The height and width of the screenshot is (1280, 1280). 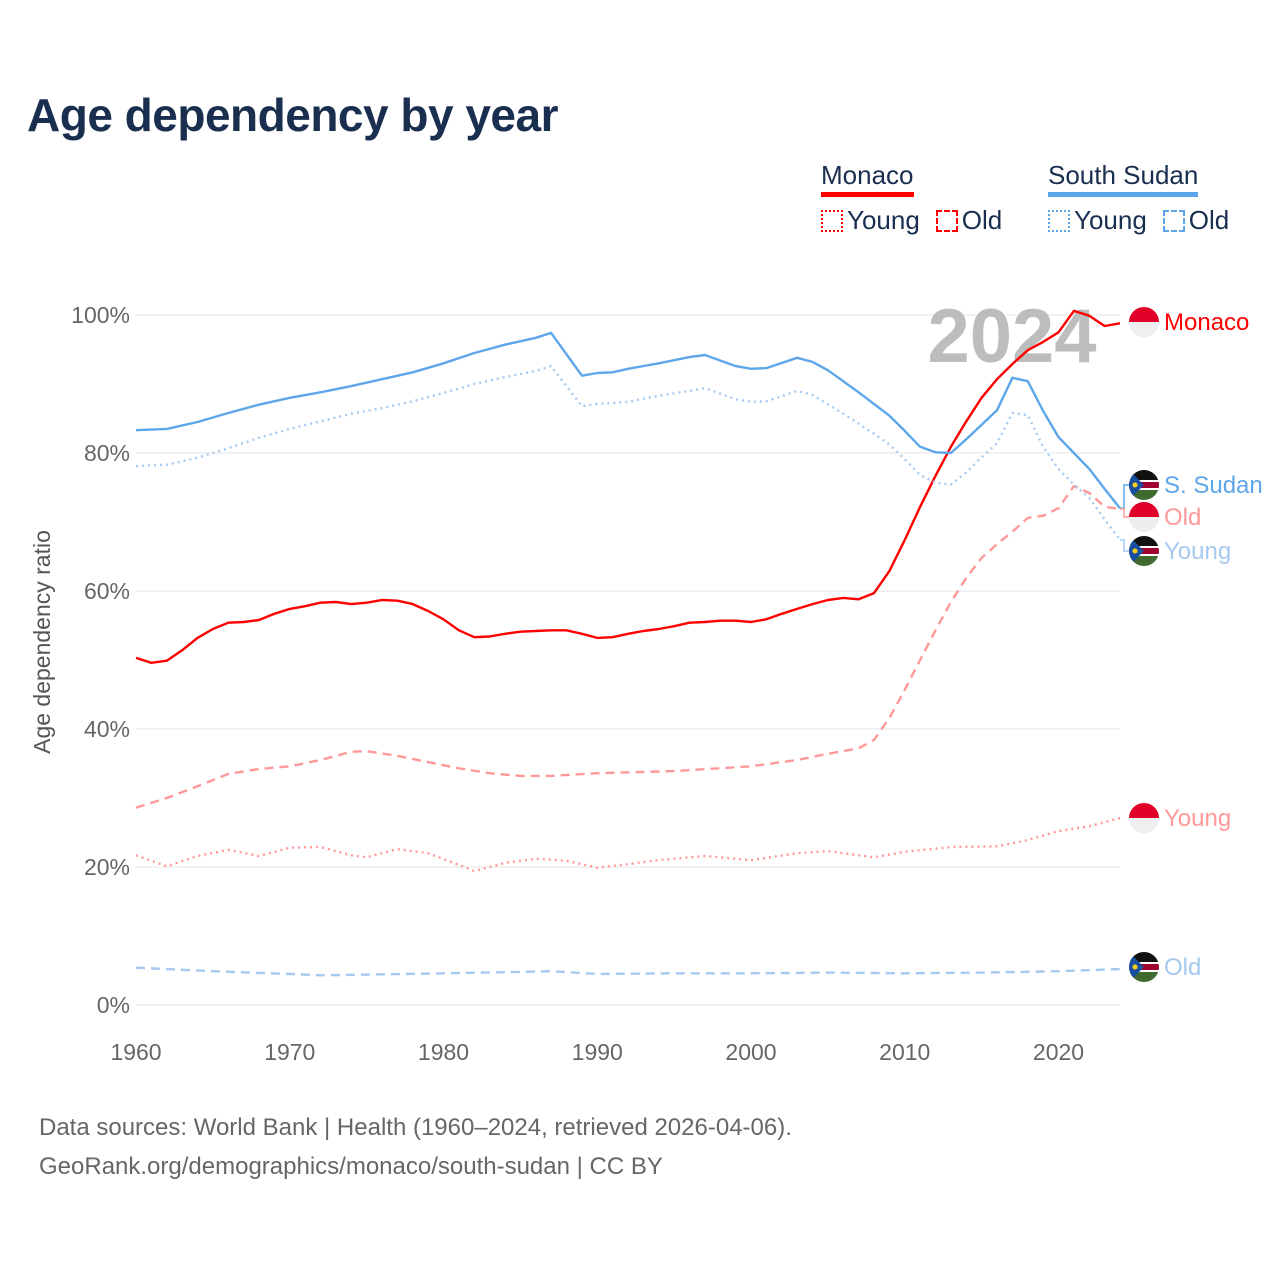 What do you see at coordinates (628, 844) in the screenshot?
I see `series-line-monaco-young` at bounding box center [628, 844].